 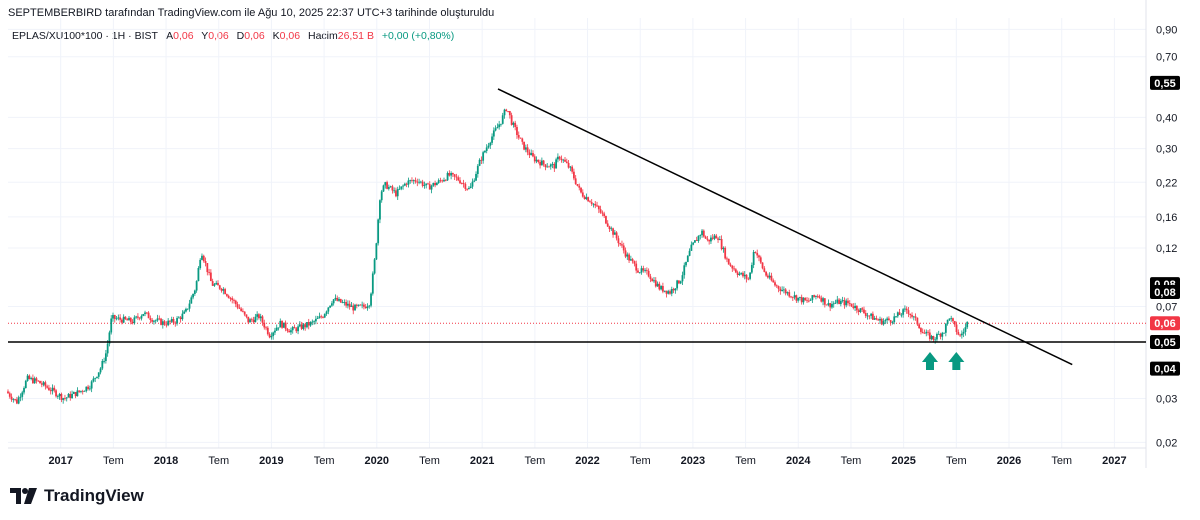 I want to click on price-tick-label: 0,02, so click(x=1166, y=443).